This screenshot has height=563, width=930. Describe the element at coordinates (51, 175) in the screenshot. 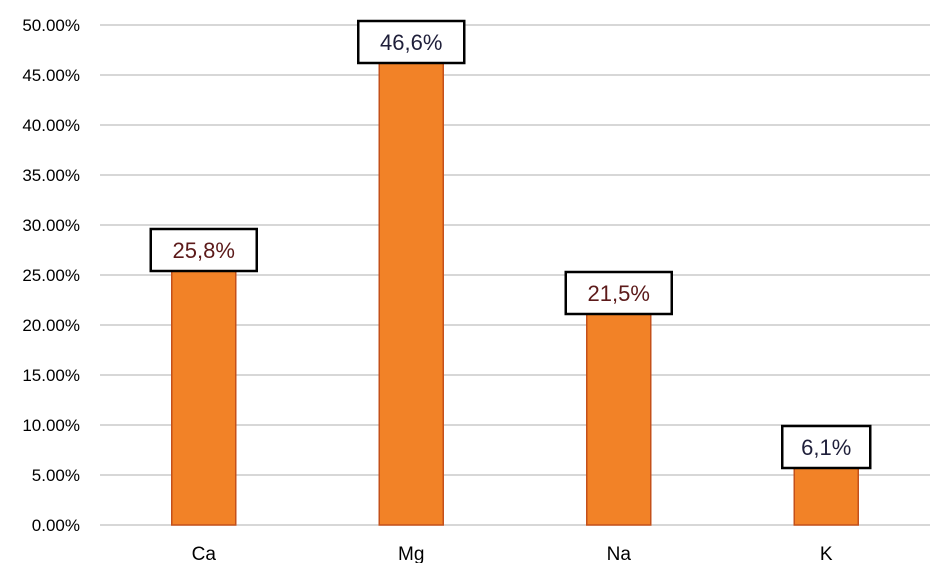

I see `y-tick-label: 35.00%` at that location.